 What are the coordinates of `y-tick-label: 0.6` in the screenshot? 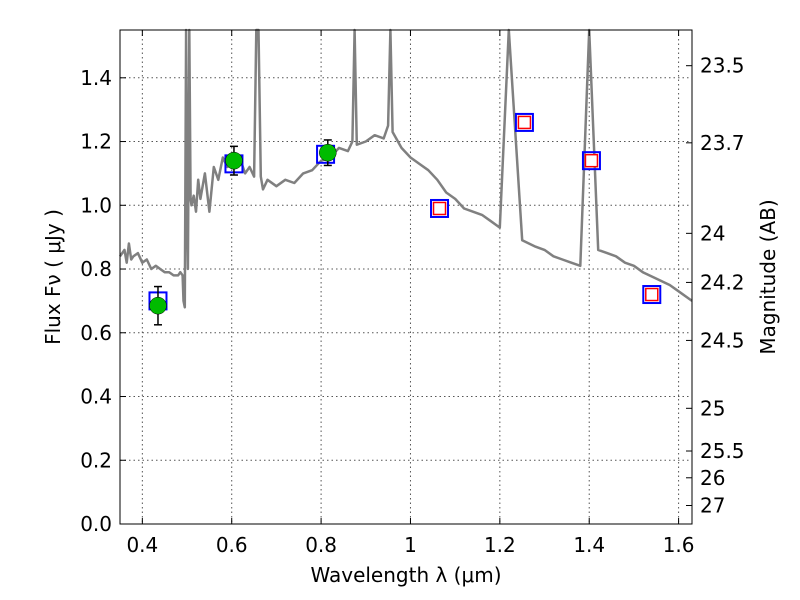 It's located at (96, 333).